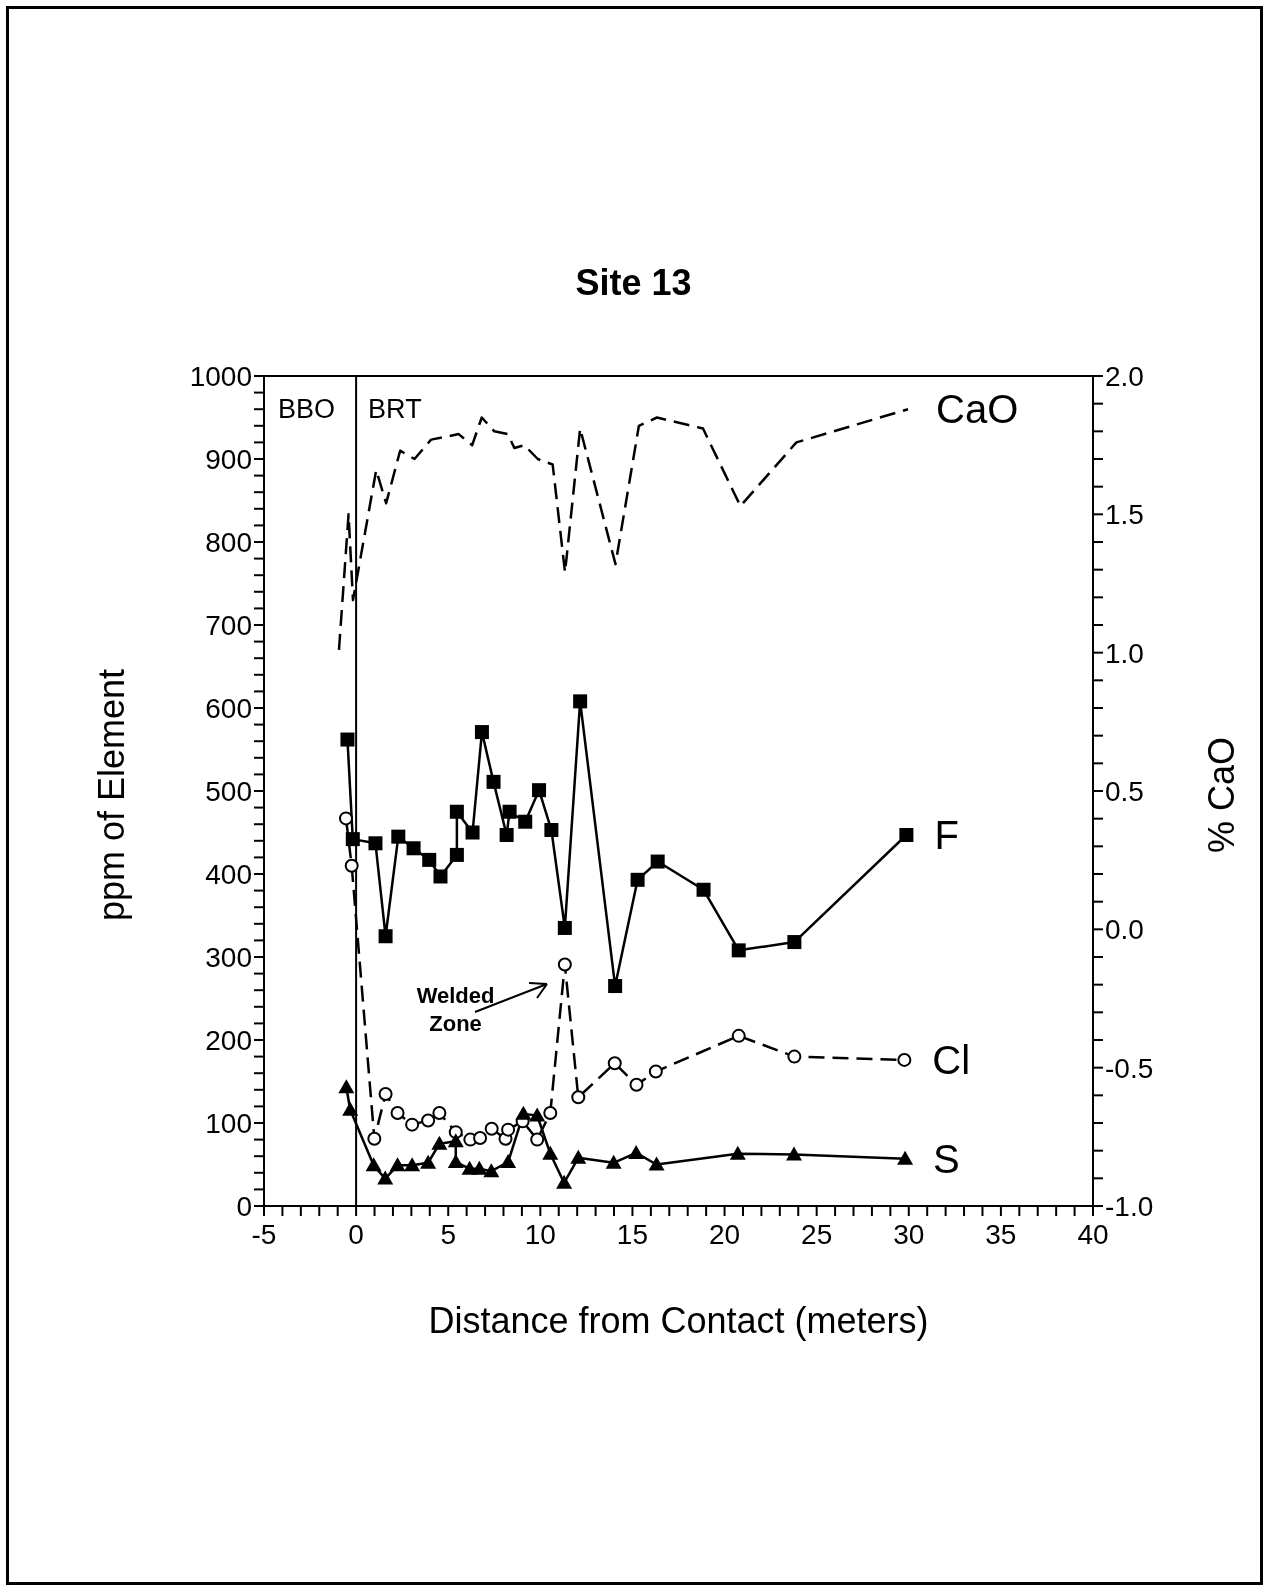 Image resolution: width=1267 pixels, height=1595 pixels. I want to click on annotation: BBO, so click(307, 409).